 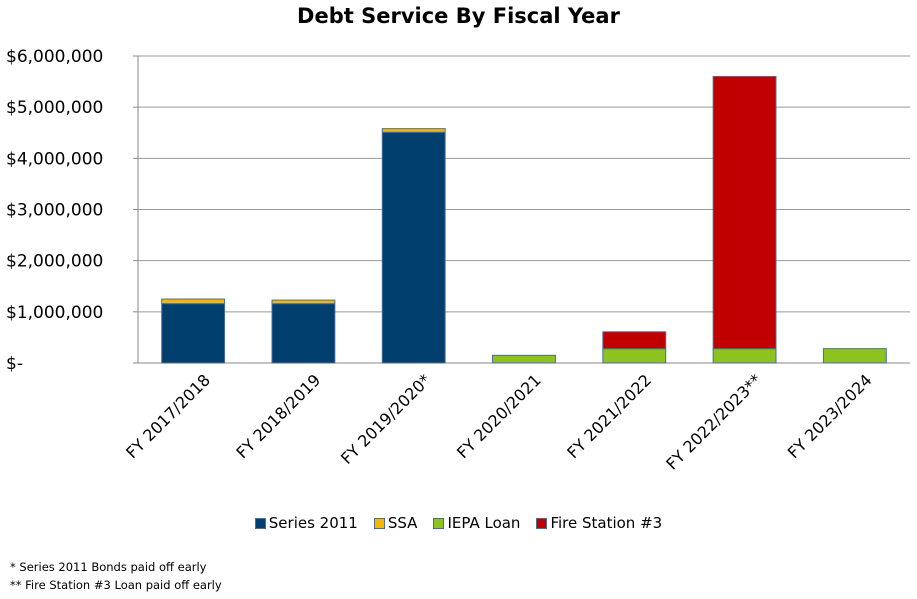 What do you see at coordinates (278, 416) in the screenshot?
I see `x-tick-label: FY 2018/2019` at bounding box center [278, 416].